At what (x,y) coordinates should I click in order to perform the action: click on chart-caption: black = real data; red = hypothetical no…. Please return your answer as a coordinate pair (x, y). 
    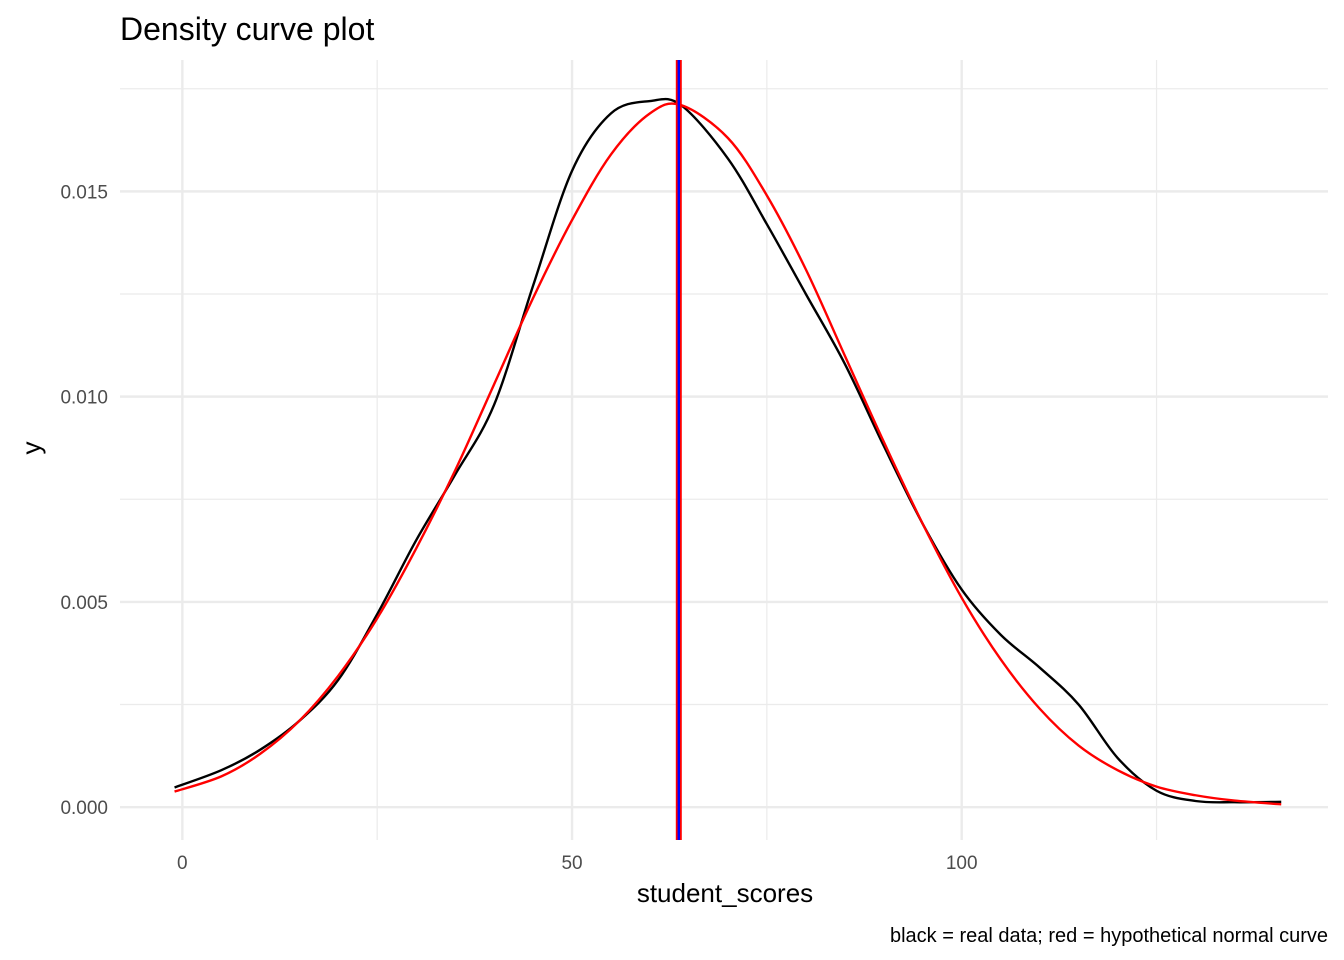
    Looking at the image, I should click on (1109, 936).